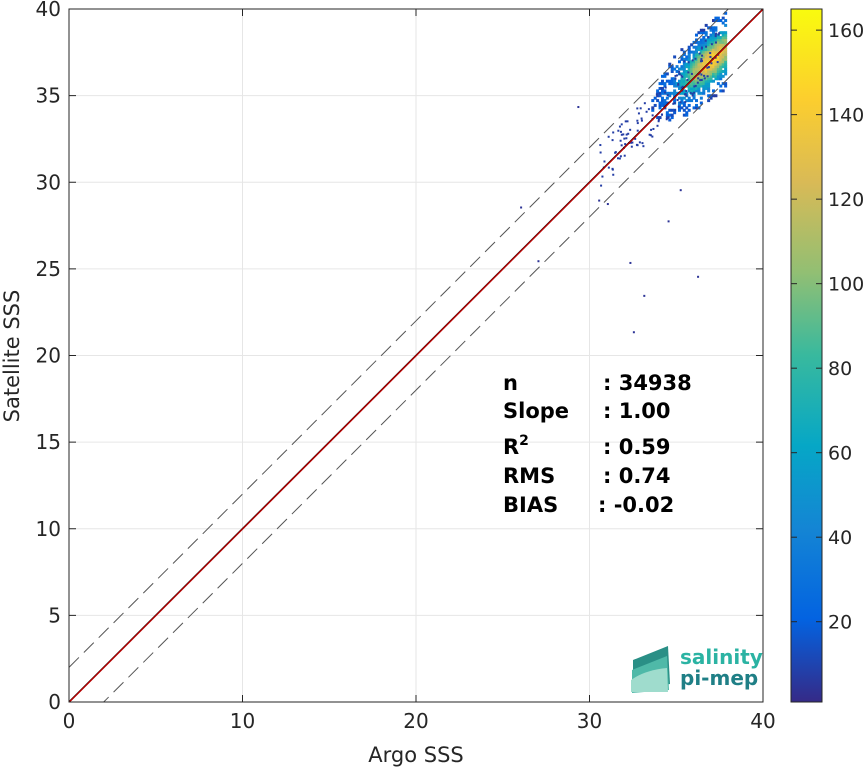 The height and width of the screenshot is (768, 865). Describe the element at coordinates (840, 623) in the screenshot. I see `colorbar-tick-label: 20` at that location.